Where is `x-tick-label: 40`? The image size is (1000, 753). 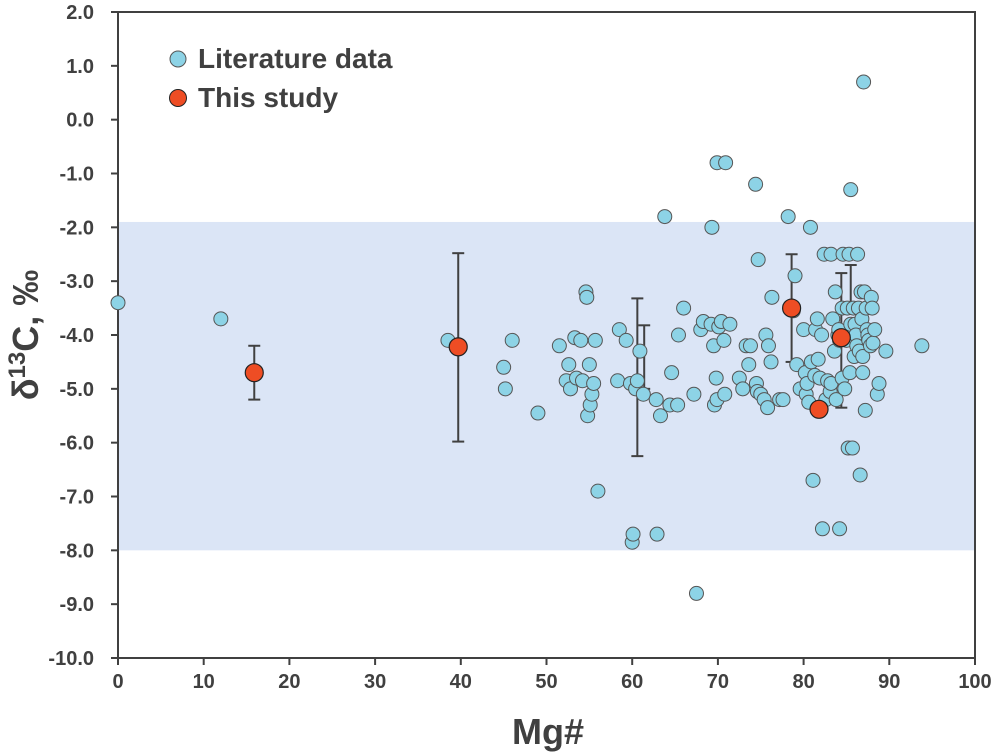 x-tick-label: 40 is located at coordinates (461, 682).